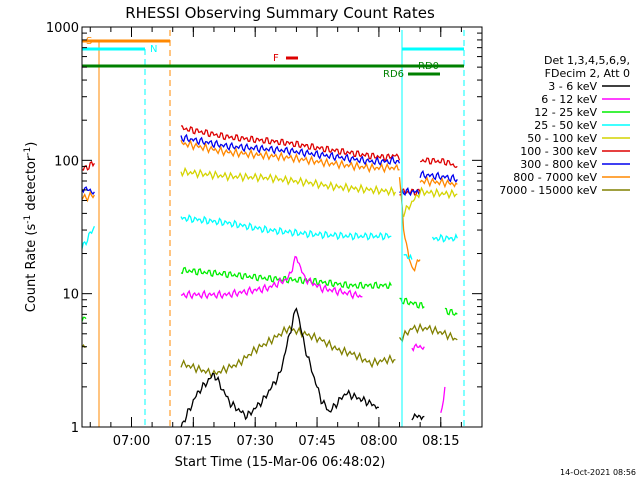 The width and height of the screenshot is (640, 480). What do you see at coordinates (569, 99) in the screenshot?
I see `legend-label: 6 - 12 keV` at bounding box center [569, 99].